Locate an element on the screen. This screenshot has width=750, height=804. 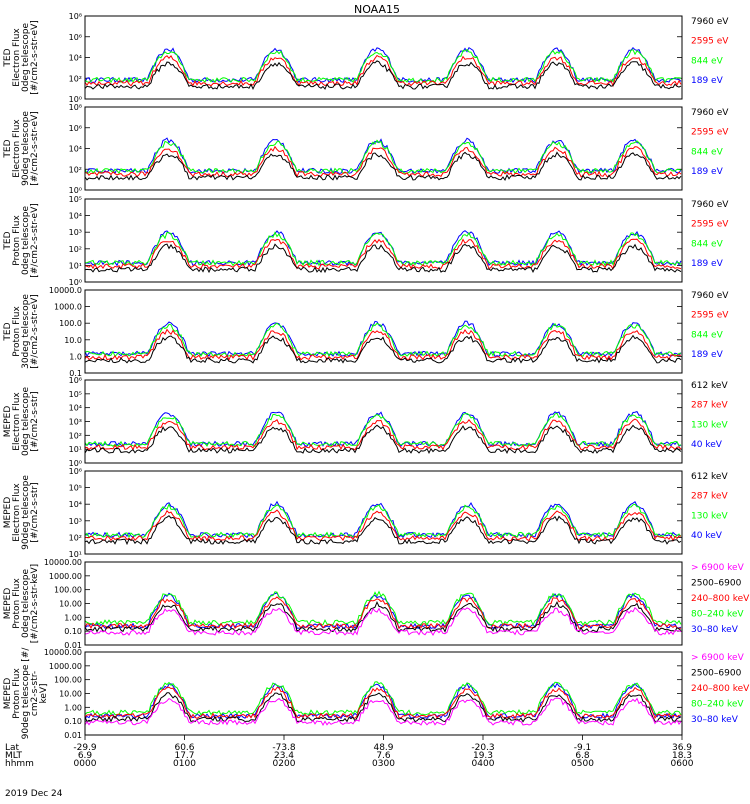
date-label: 2019 Dec 24 is located at coordinates (34, 794).